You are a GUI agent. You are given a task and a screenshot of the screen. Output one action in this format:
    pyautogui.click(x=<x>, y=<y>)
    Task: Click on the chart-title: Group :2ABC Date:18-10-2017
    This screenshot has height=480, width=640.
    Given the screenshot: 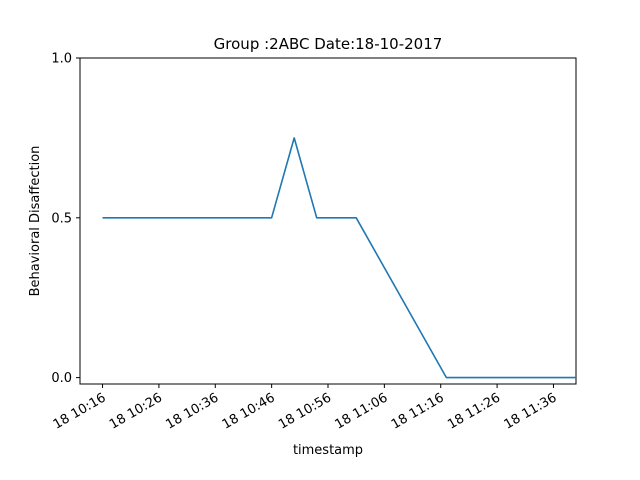 What is the action you would take?
    pyautogui.click(x=328, y=44)
    